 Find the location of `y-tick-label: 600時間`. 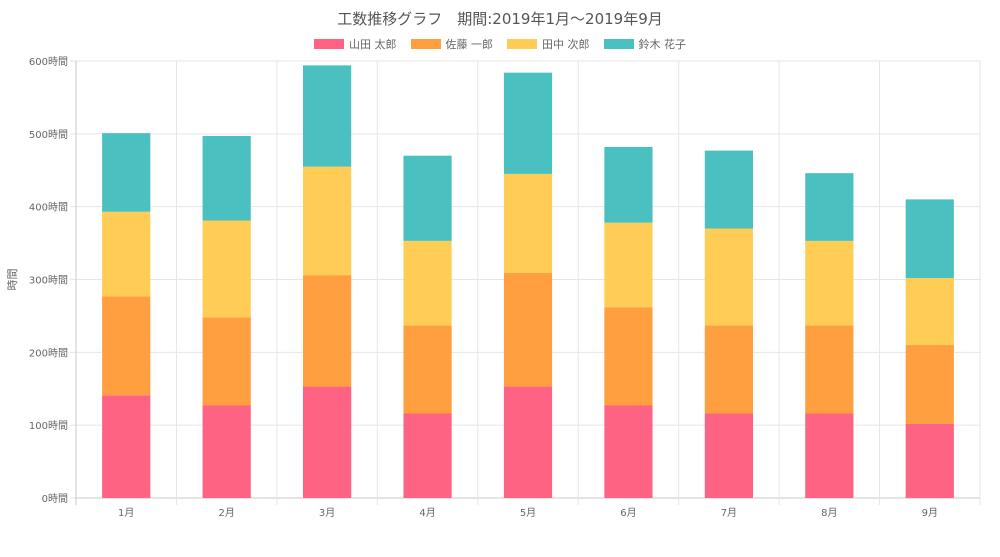

y-tick-label: 600時間 is located at coordinates (48, 62).